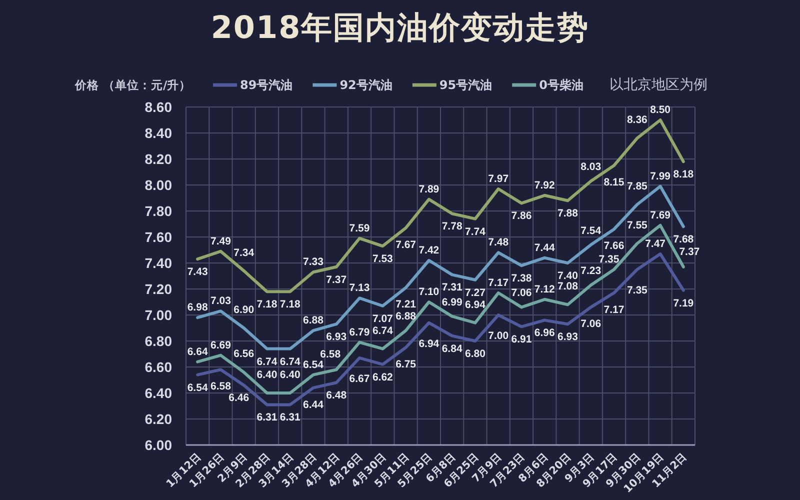 The height and width of the screenshot is (500, 800). What do you see at coordinates (383, 259) in the screenshot?
I see `data-label: 7.53` at bounding box center [383, 259].